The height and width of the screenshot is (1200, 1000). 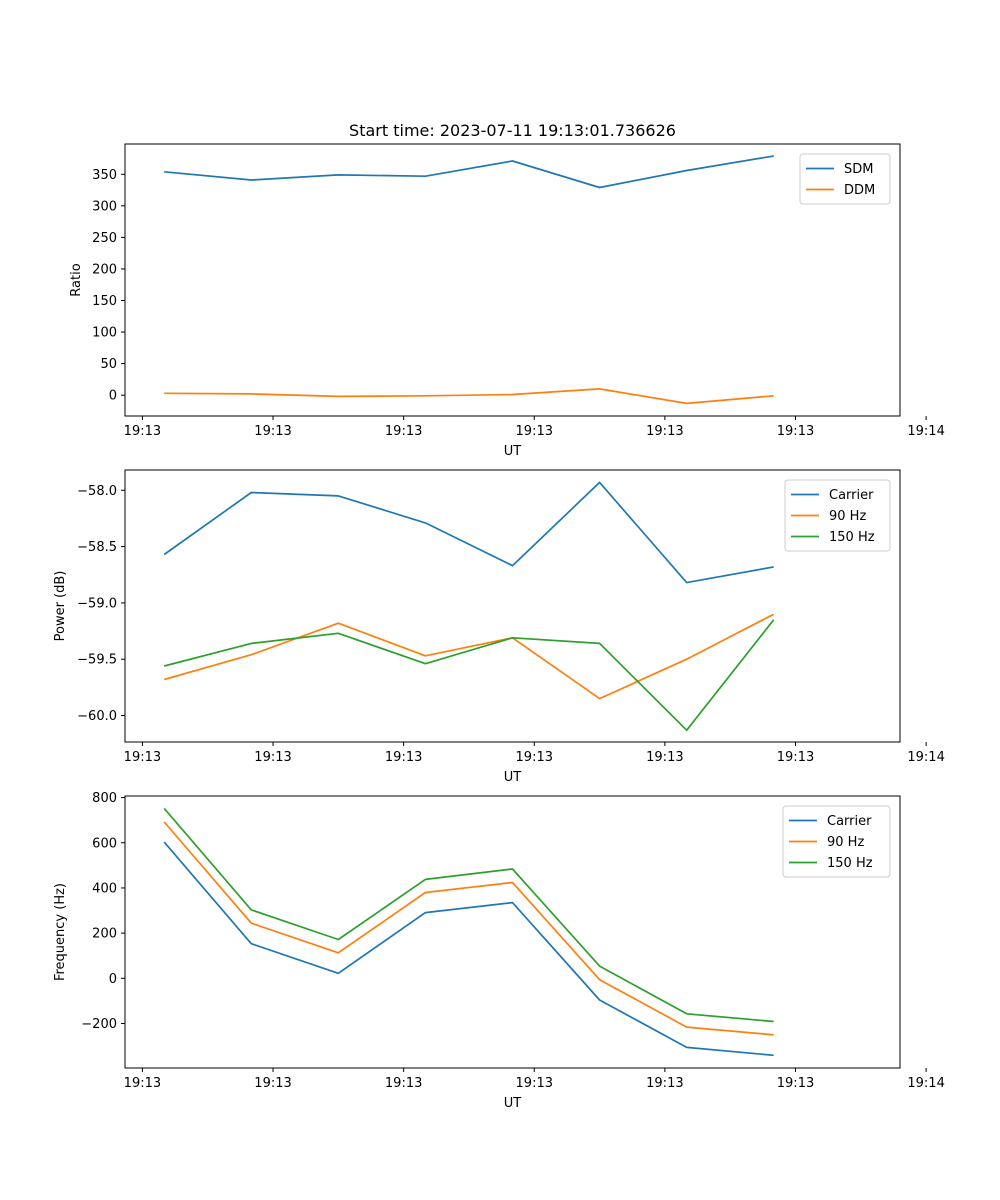 What do you see at coordinates (104, 843) in the screenshot?
I see `y-tick-label: 600` at bounding box center [104, 843].